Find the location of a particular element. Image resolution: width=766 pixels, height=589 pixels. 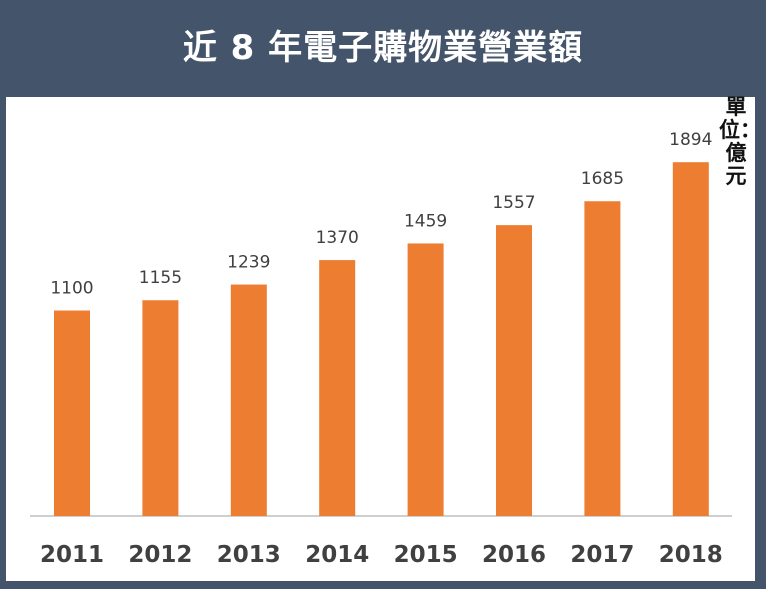

category-label-2015: 2015 is located at coordinates (426, 555).